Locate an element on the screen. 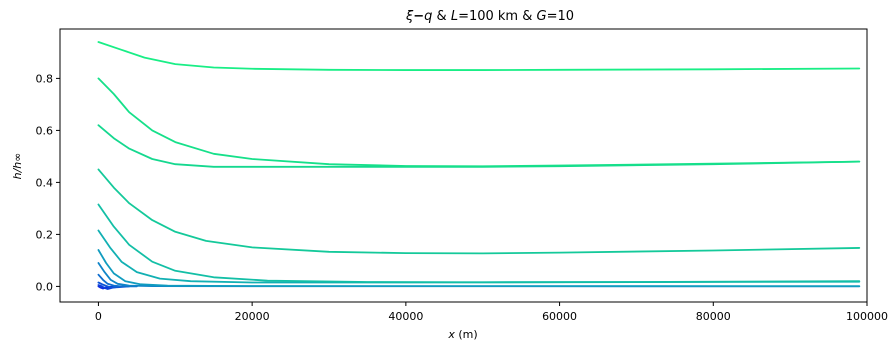  y-tick-label: 0.0 is located at coordinates (45, 286).